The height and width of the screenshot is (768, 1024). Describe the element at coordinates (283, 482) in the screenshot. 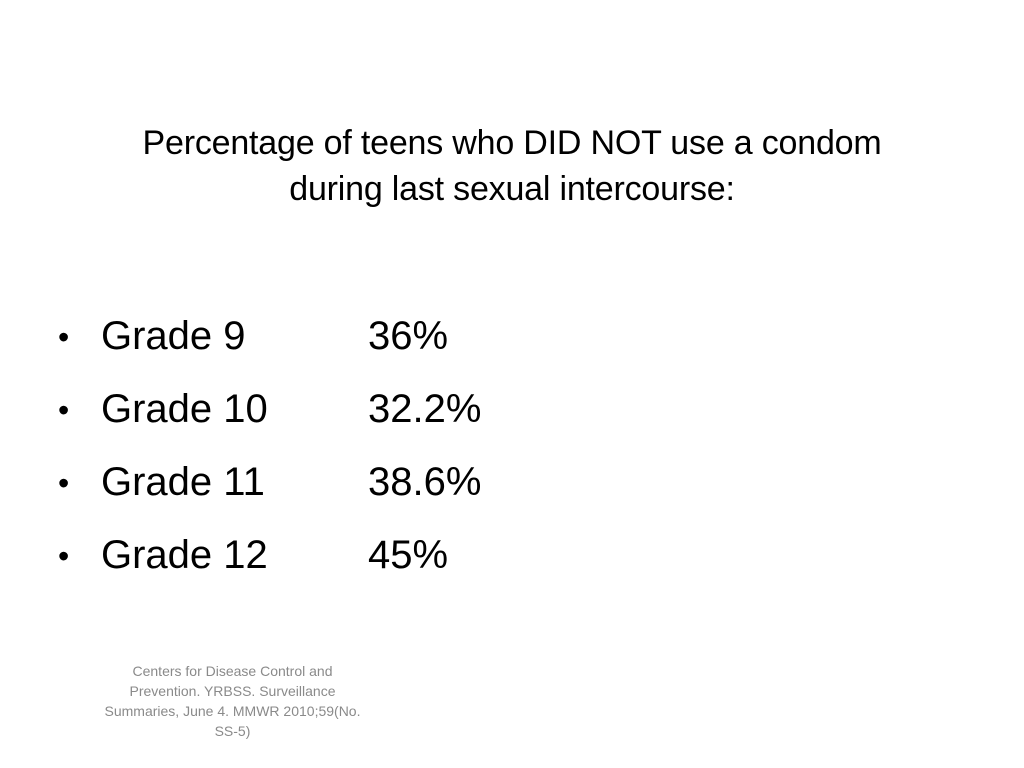

I see `list-item-grade-11: • Grade 11 38.6%` at that location.